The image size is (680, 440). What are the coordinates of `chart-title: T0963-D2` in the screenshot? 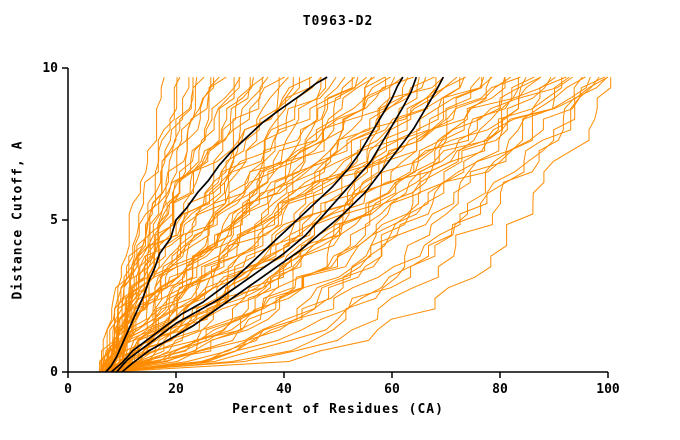 It's located at (338, 21).